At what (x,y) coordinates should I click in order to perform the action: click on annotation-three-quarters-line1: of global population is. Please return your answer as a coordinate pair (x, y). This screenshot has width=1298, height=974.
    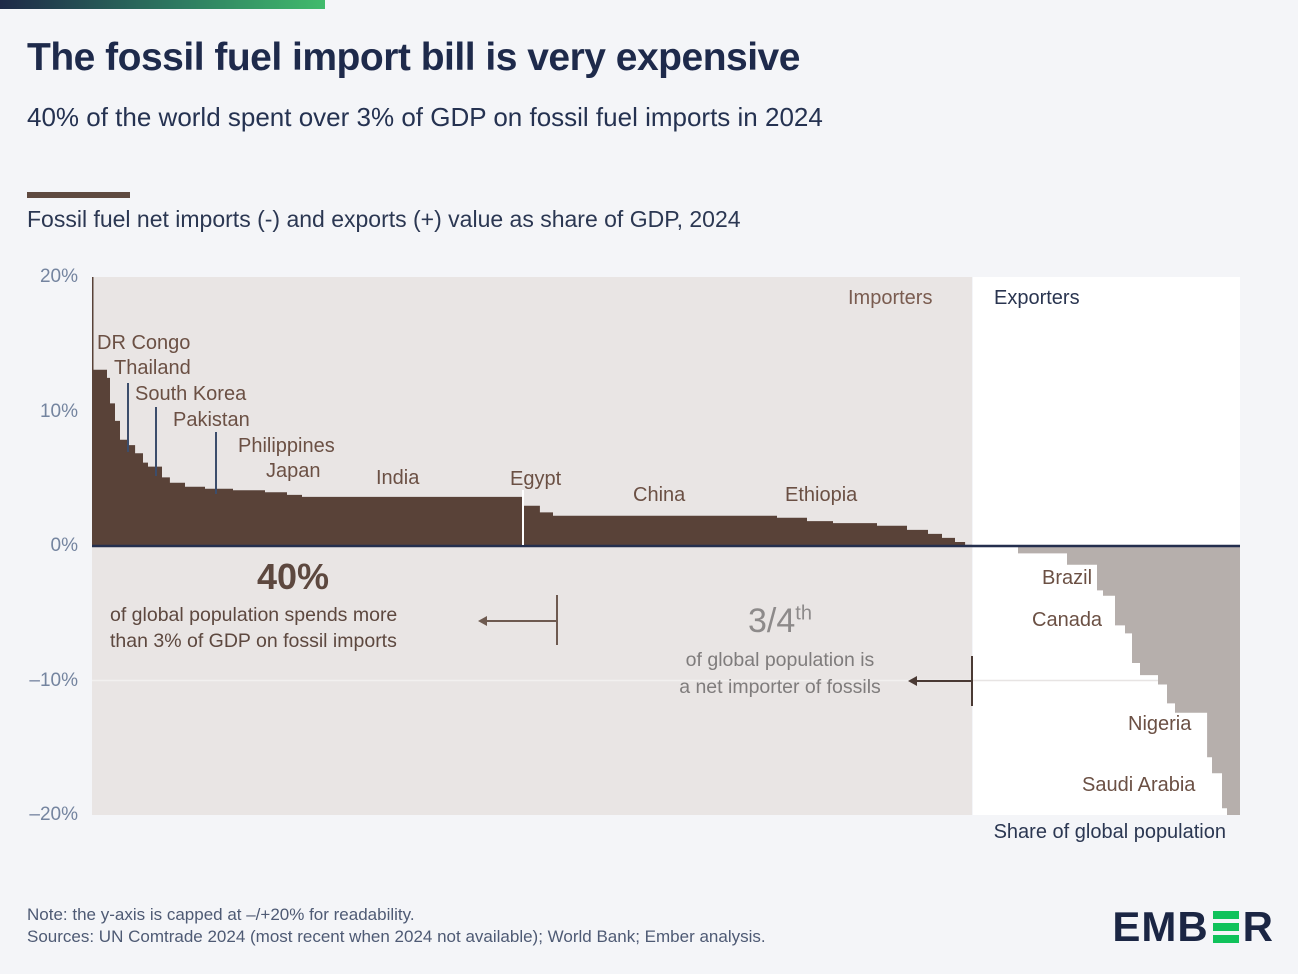
    Looking at the image, I should click on (780, 660).